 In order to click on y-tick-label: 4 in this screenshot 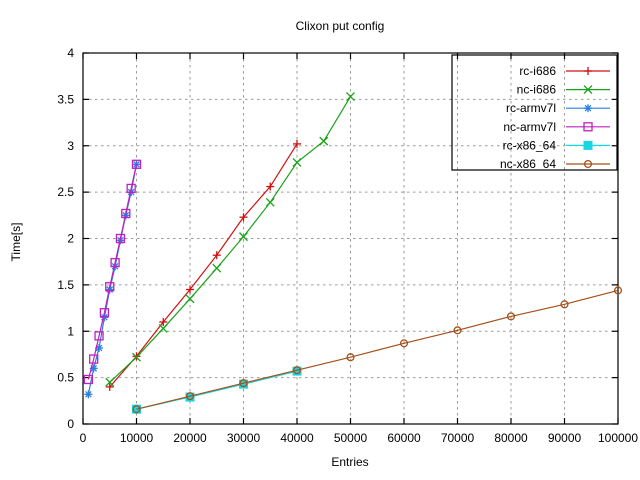, I will do `click(70, 53)`.